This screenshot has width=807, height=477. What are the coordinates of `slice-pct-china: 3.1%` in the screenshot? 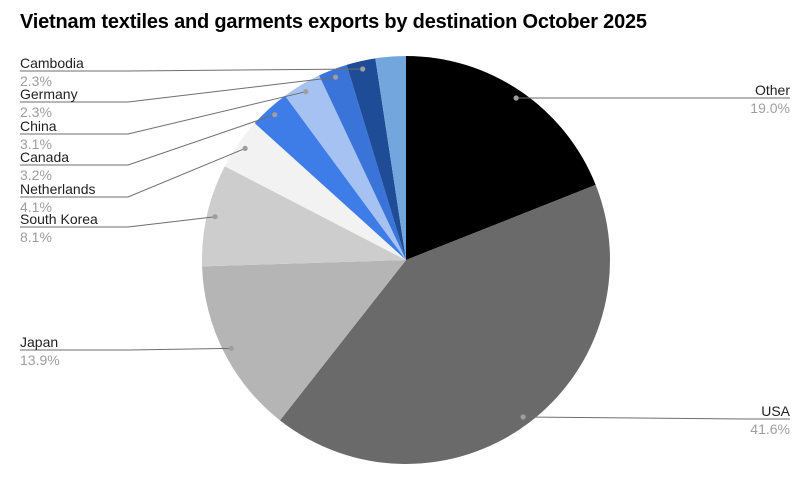 It's located at (36, 144).